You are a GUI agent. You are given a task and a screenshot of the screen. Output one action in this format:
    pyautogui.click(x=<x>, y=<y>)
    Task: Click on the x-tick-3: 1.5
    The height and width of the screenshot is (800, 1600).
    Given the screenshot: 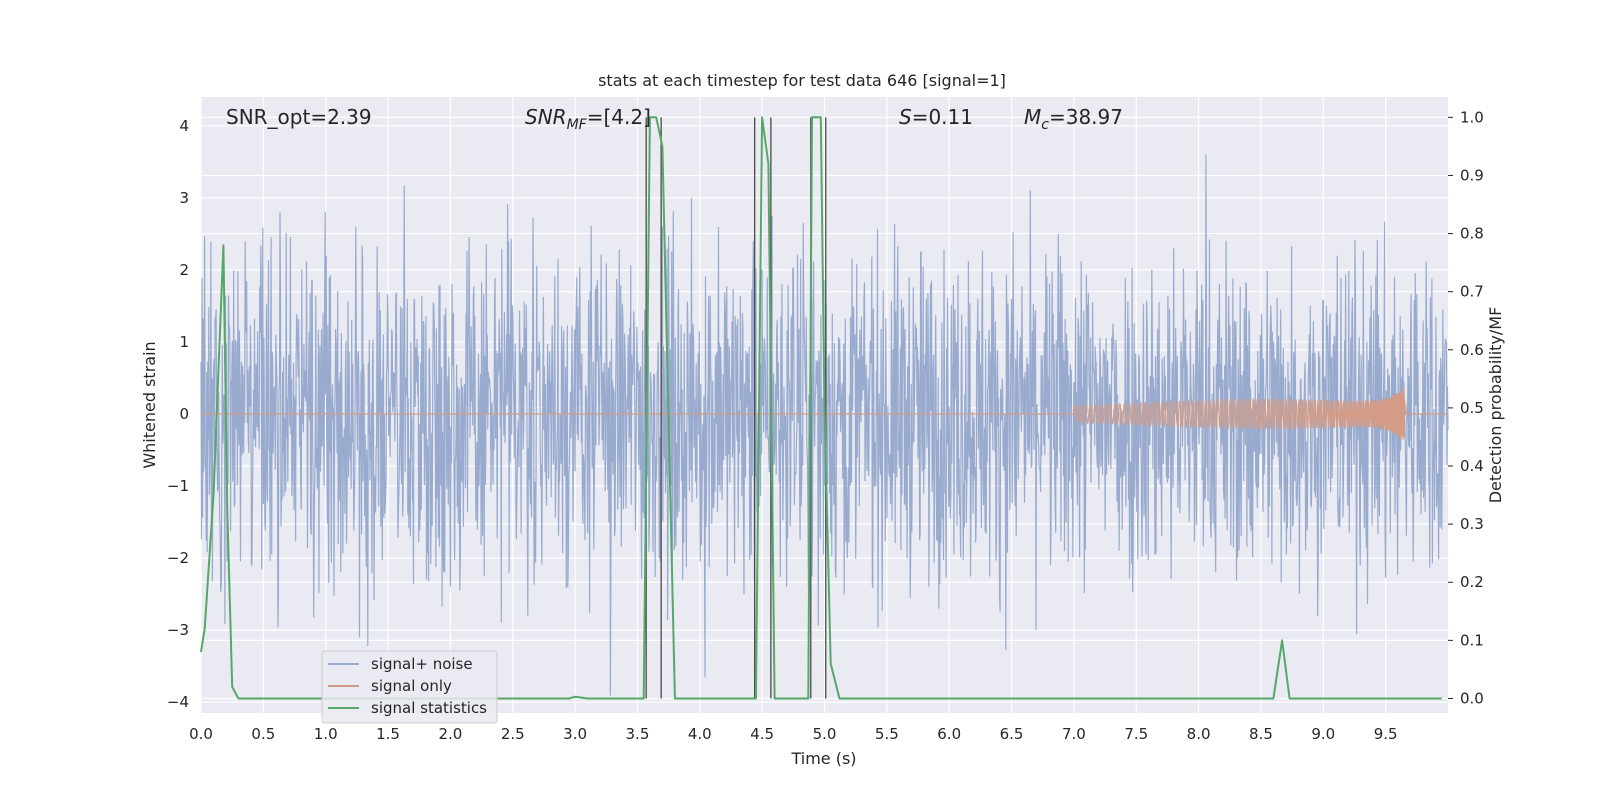 What is the action you would take?
    pyautogui.click(x=388, y=734)
    